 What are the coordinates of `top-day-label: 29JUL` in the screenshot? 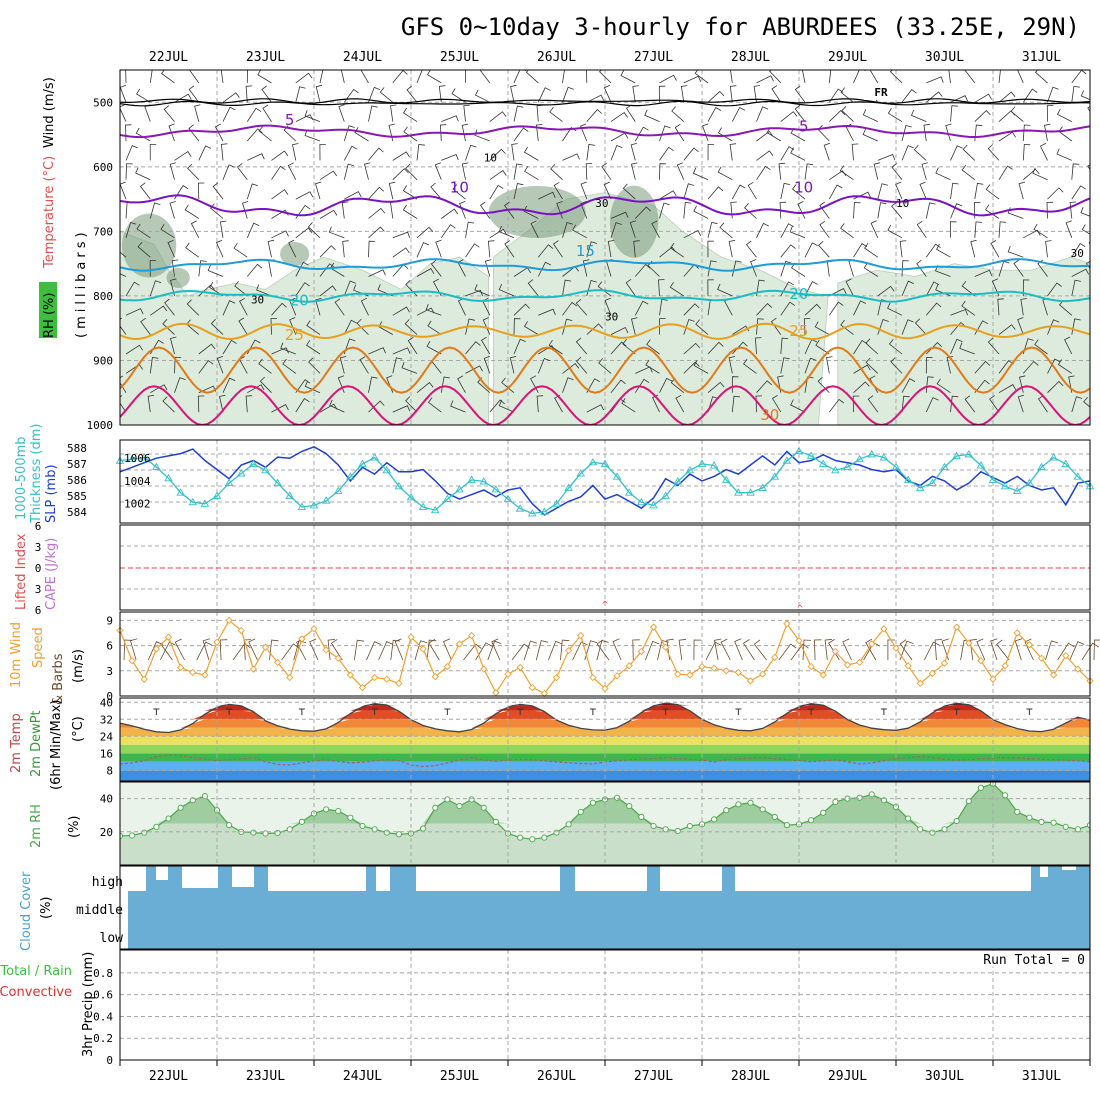 It's located at (847, 57).